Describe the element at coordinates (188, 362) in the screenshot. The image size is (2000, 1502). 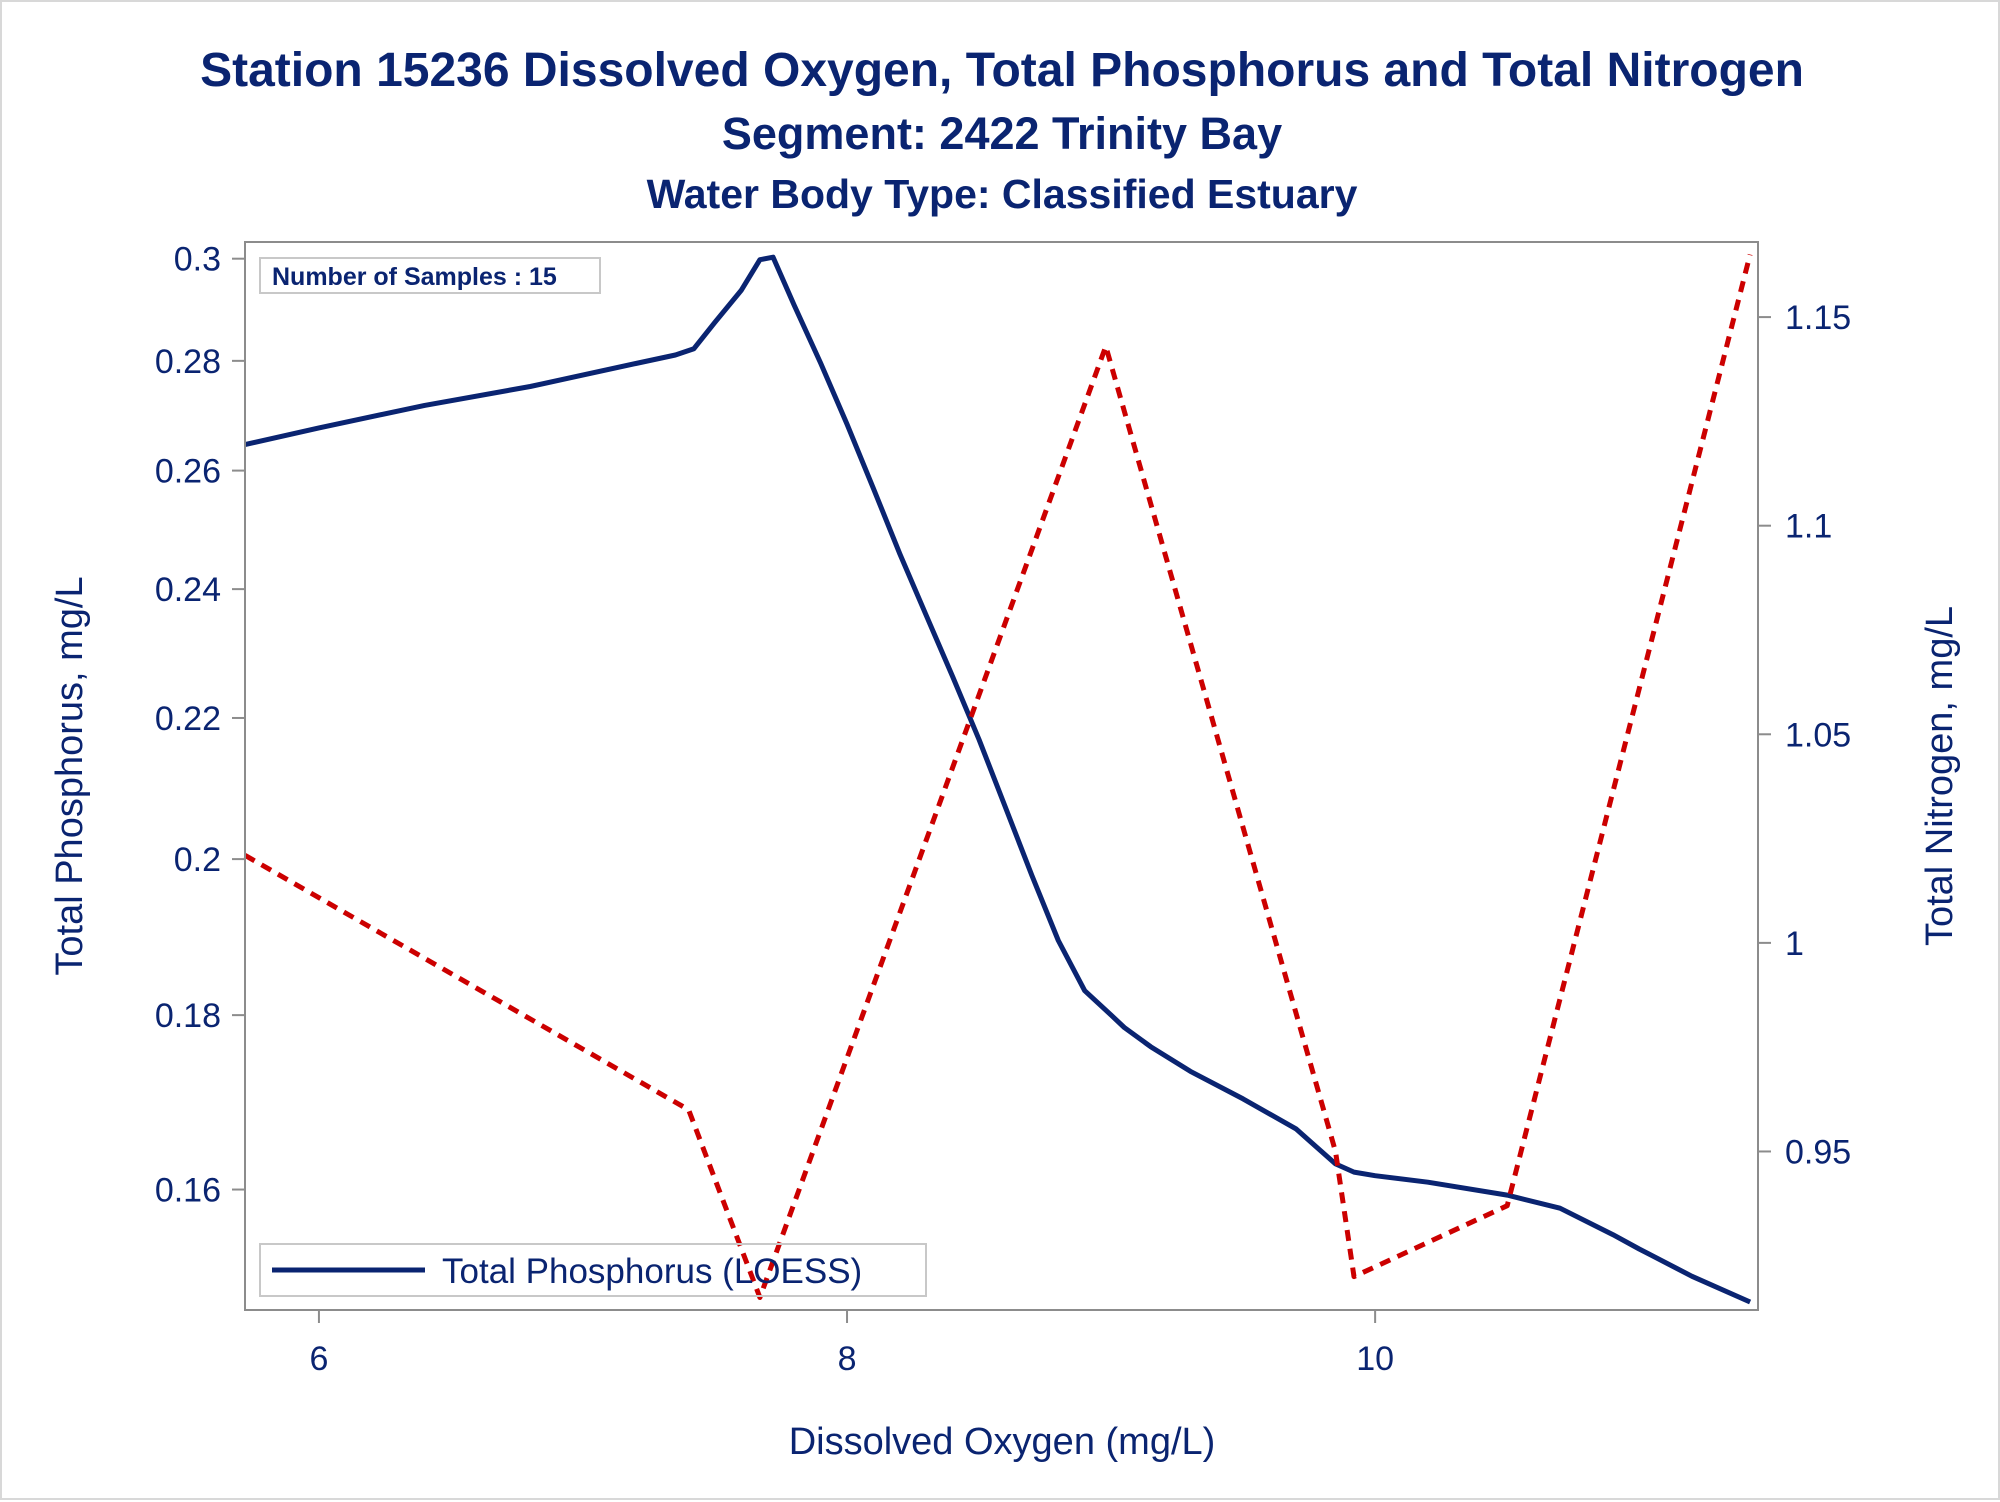
I see `y-tick-label: 0.28` at that location.